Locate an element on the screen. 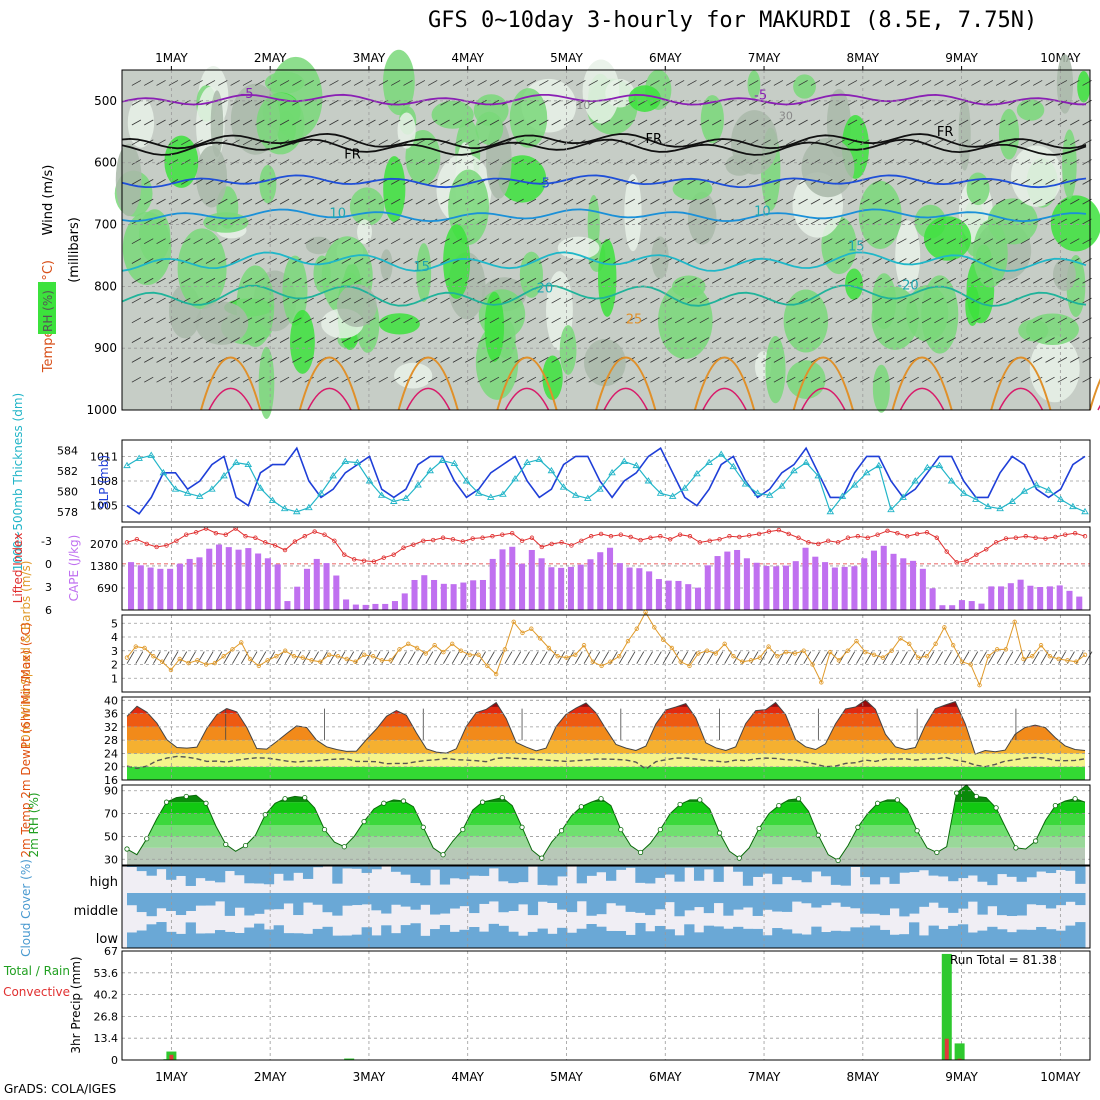 The width and height of the screenshot is (1100, 1100). date-label-bottom: 10MAY is located at coordinates (1060, 1077).